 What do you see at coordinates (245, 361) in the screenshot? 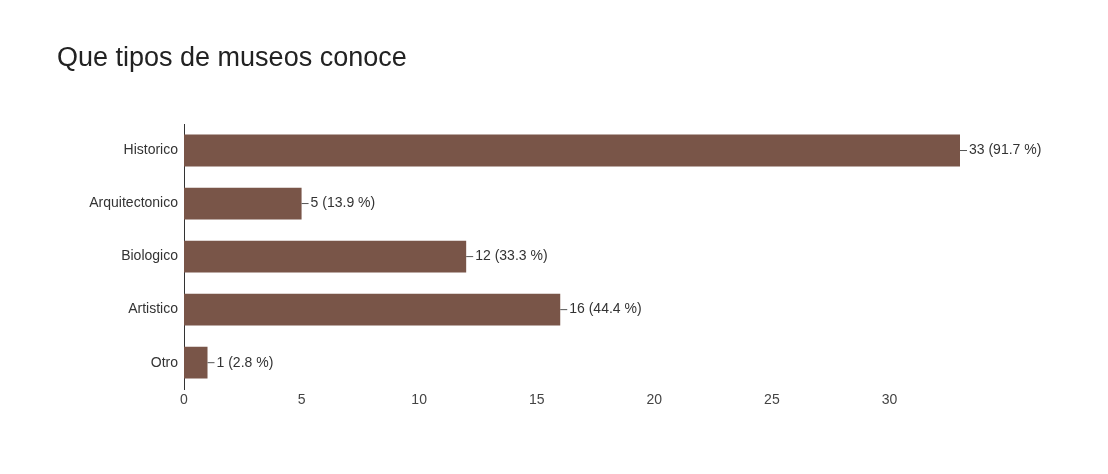
I see `data-label: 1 (2.8 %)` at bounding box center [245, 361].